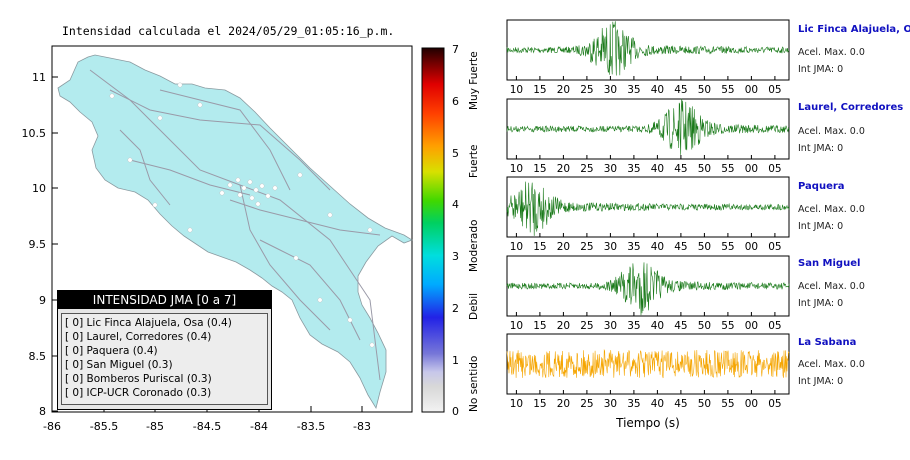  Describe the element at coordinates (38, 244) in the screenshot. I see `y-tick-label: 9.5` at that location.